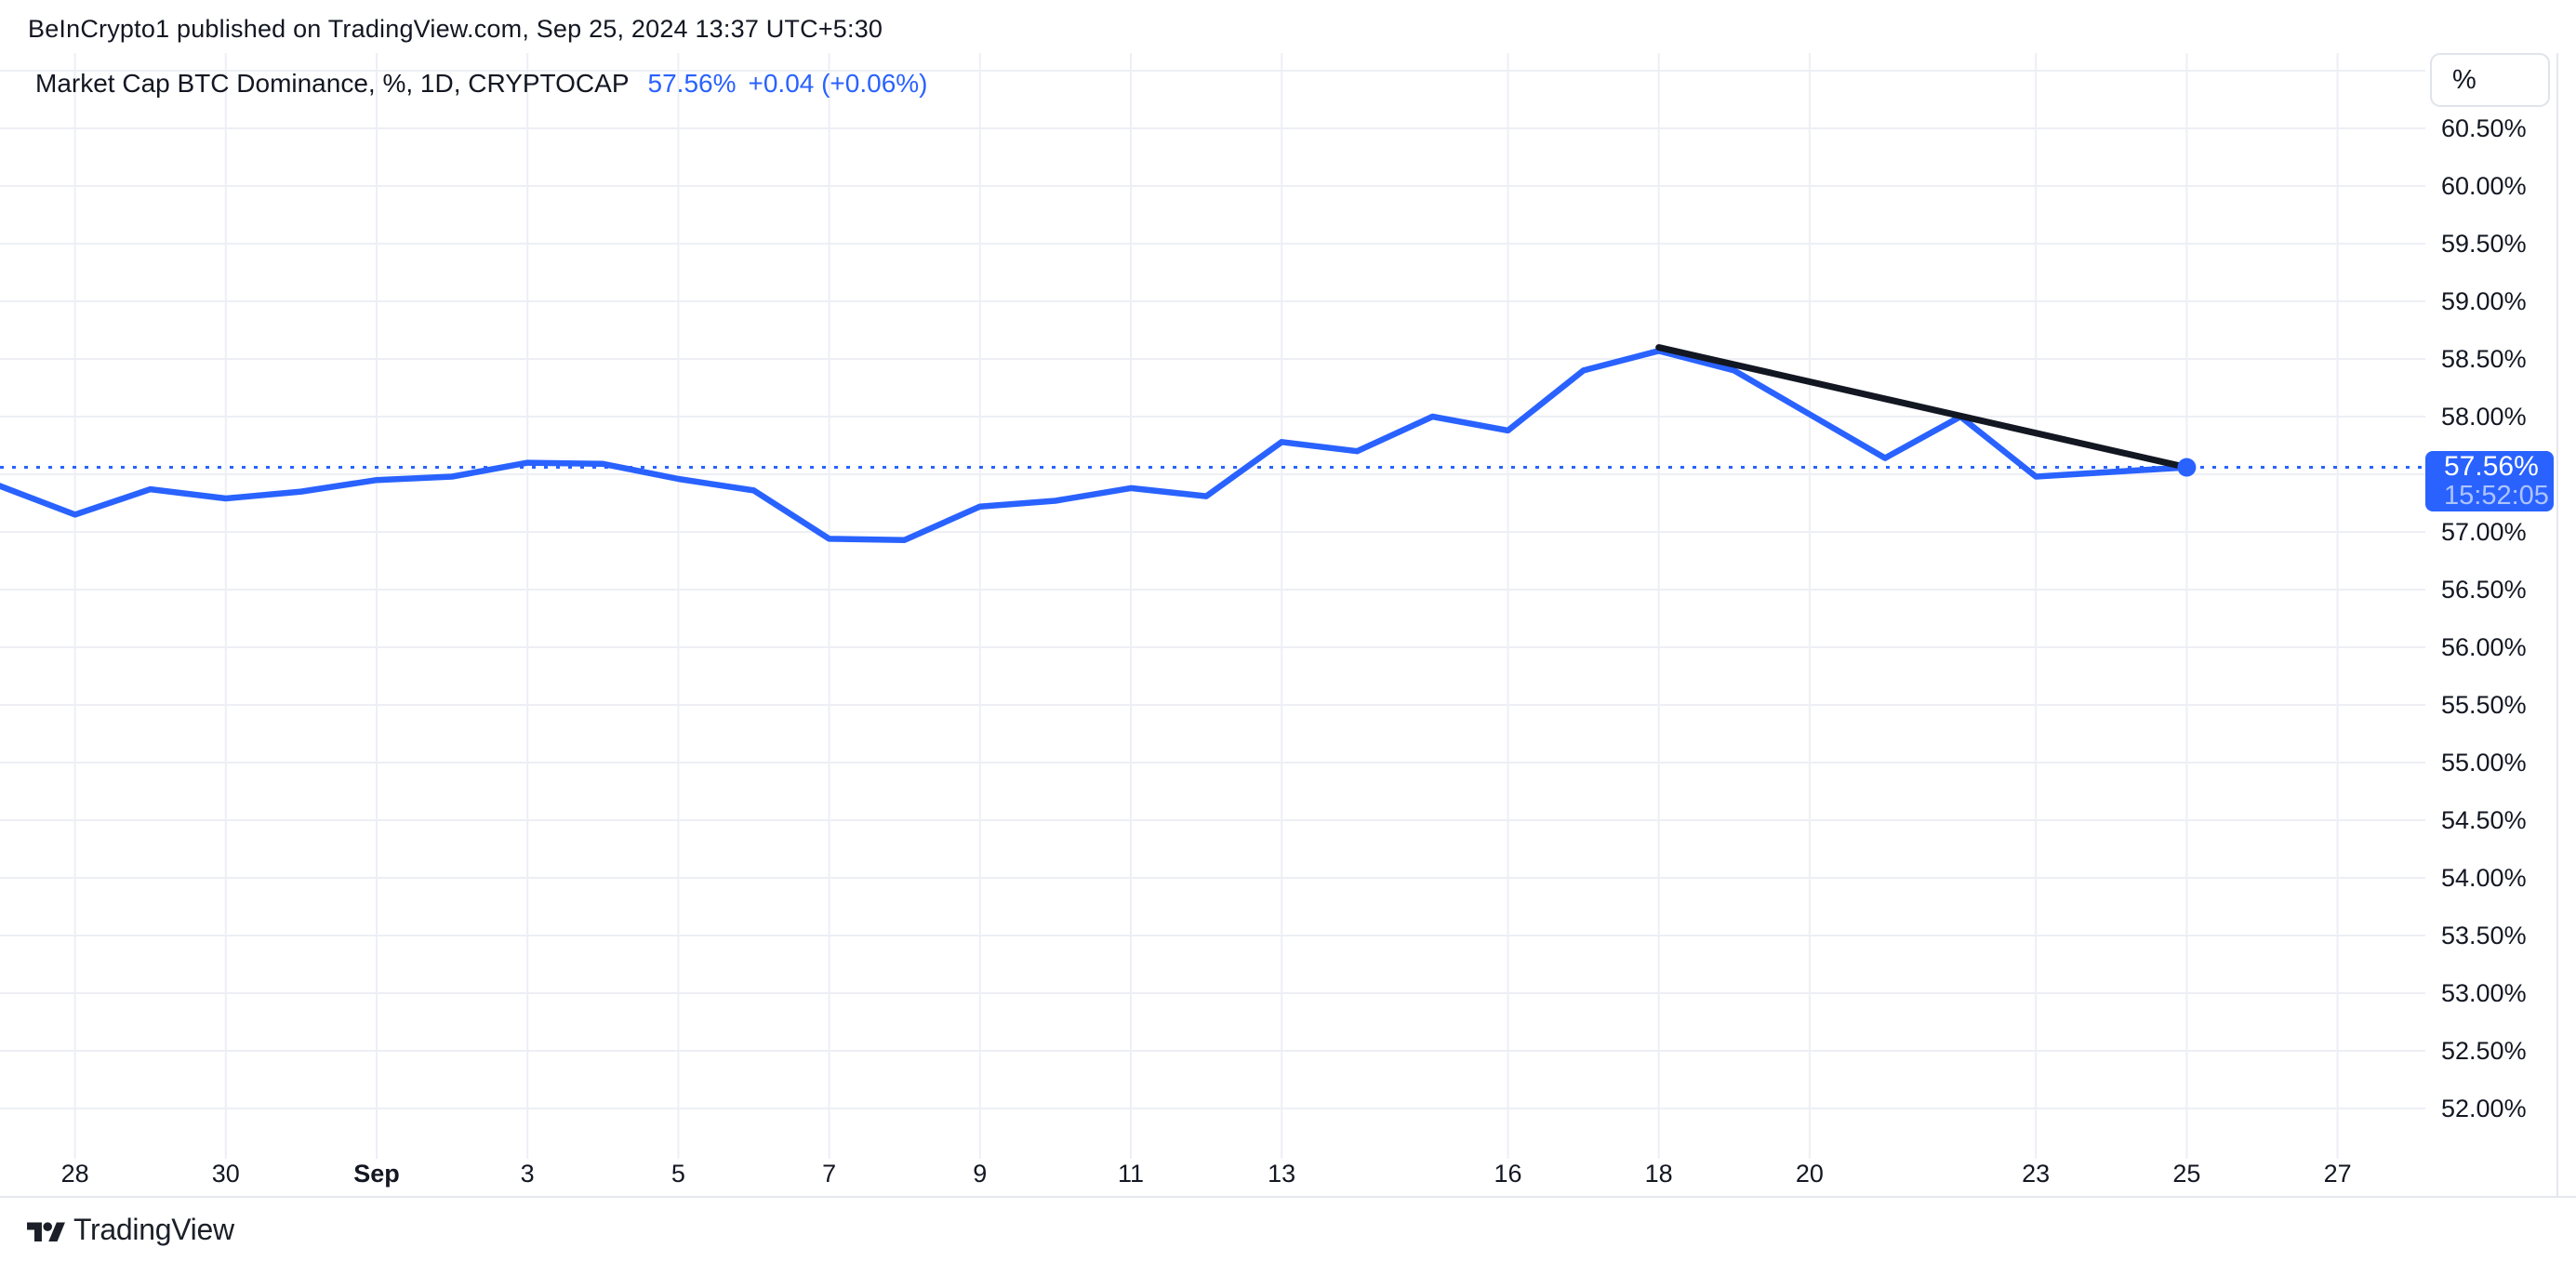 The image size is (2576, 1261). I want to click on last-price-marker, so click(2187, 467).